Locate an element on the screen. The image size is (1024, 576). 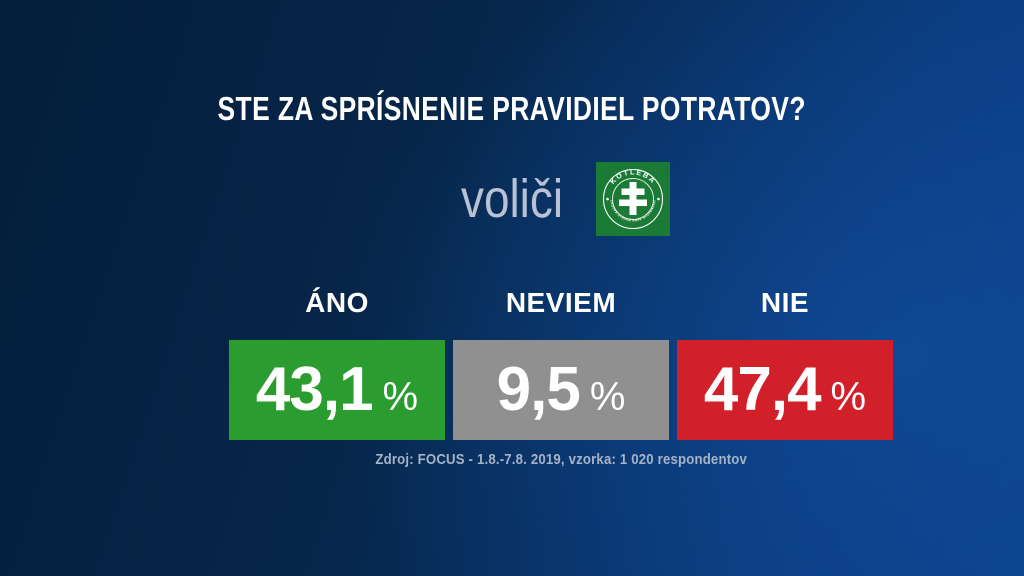
logo-inner-ring is located at coordinates (633, 199).